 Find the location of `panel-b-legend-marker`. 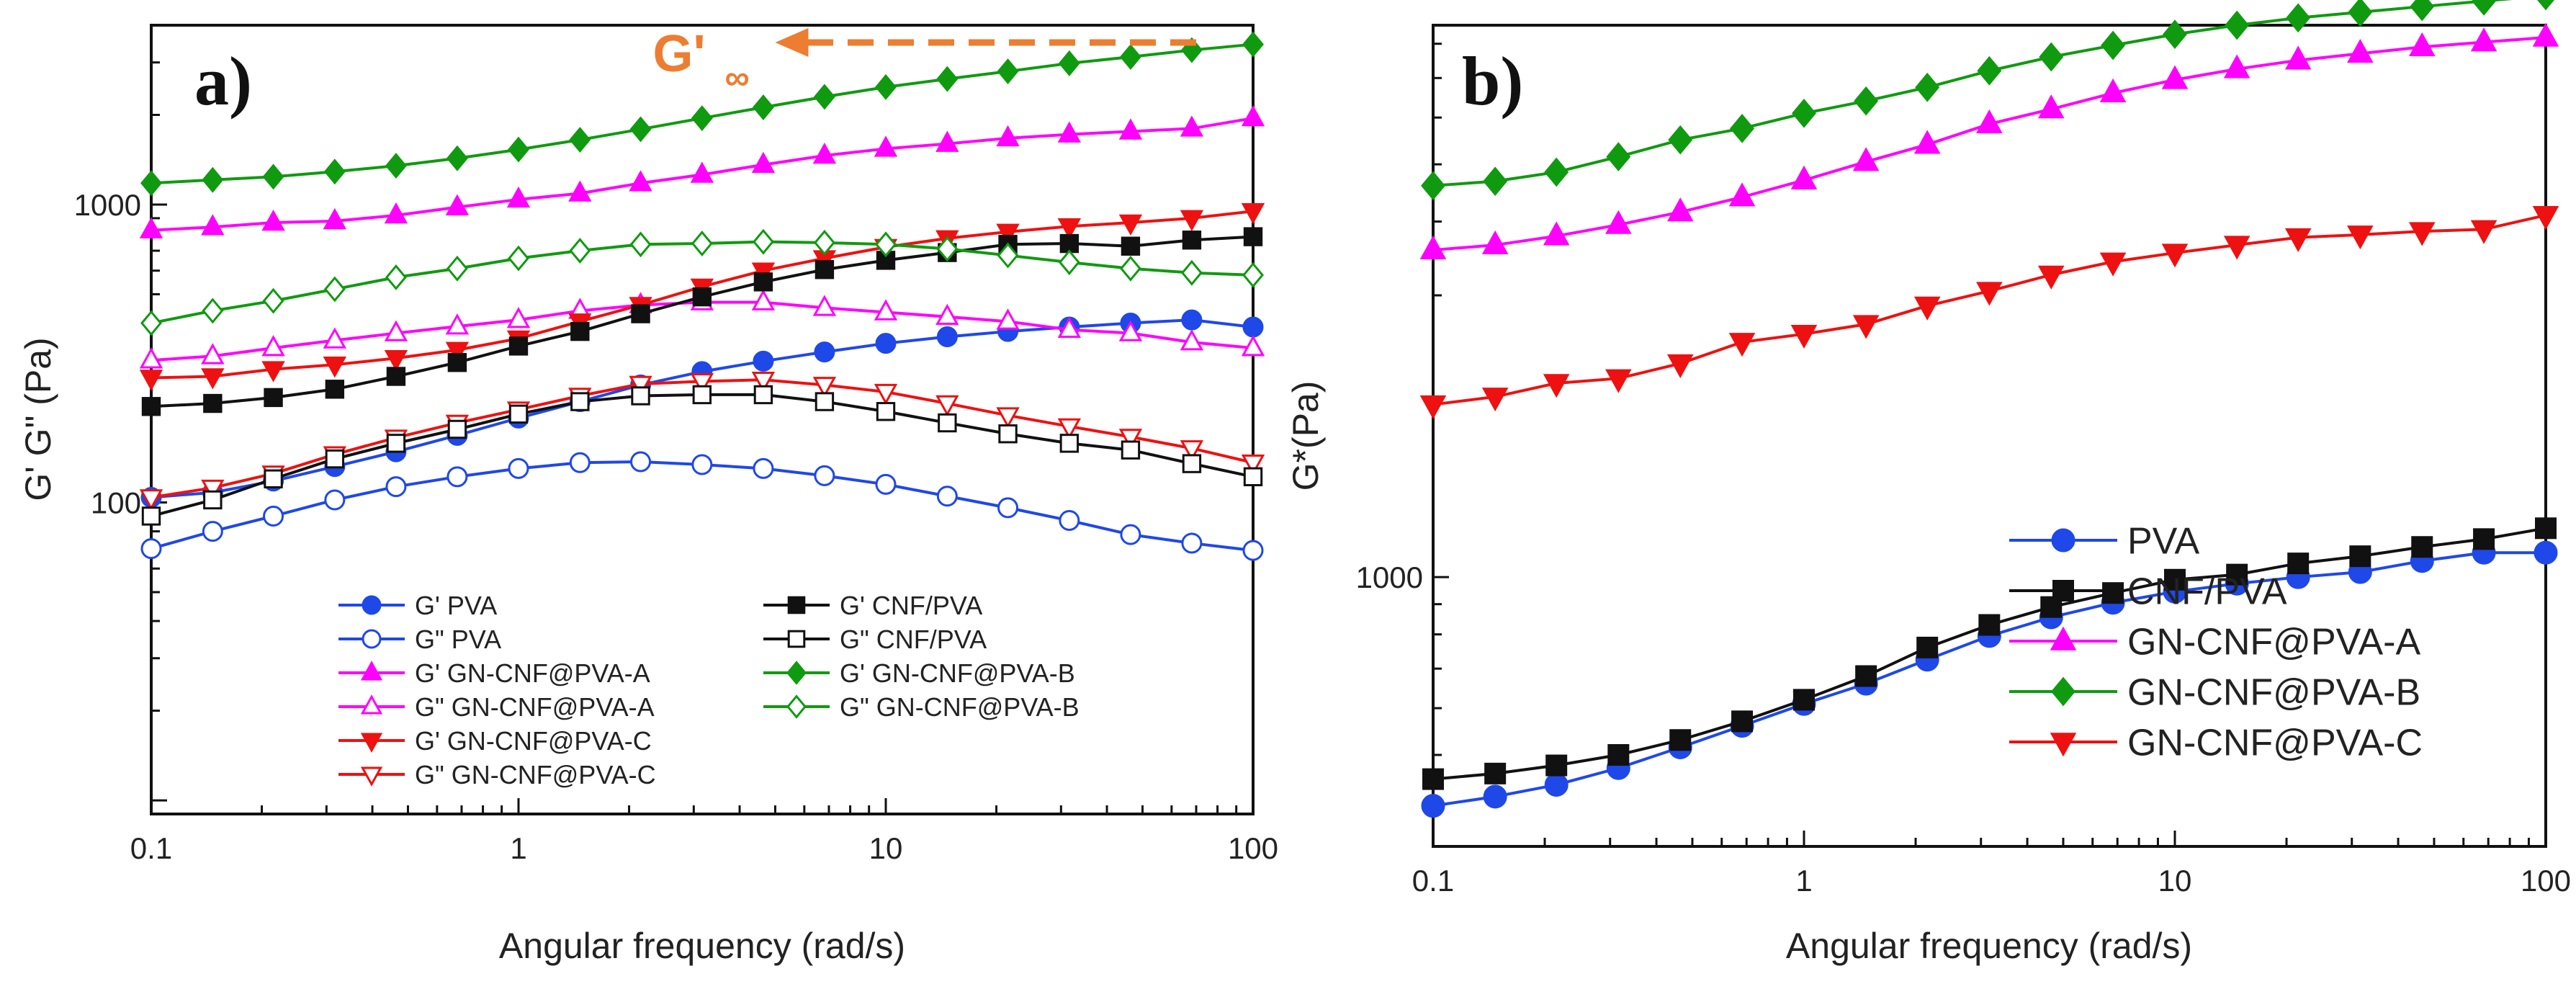

panel-b-legend-marker is located at coordinates (2063, 540).